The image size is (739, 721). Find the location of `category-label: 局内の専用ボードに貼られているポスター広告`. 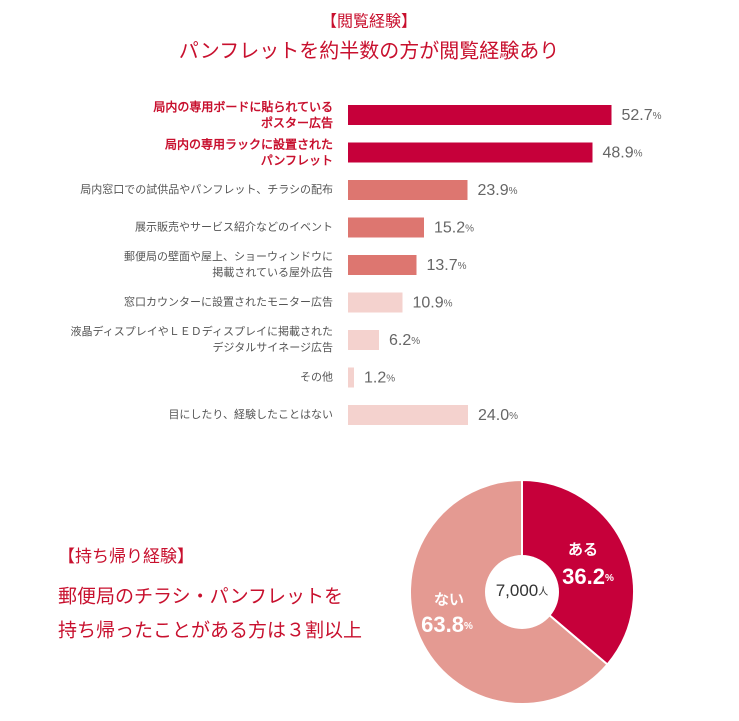

category-label: 局内の専用ボードに貼られているポスター広告 is located at coordinates (243, 114).